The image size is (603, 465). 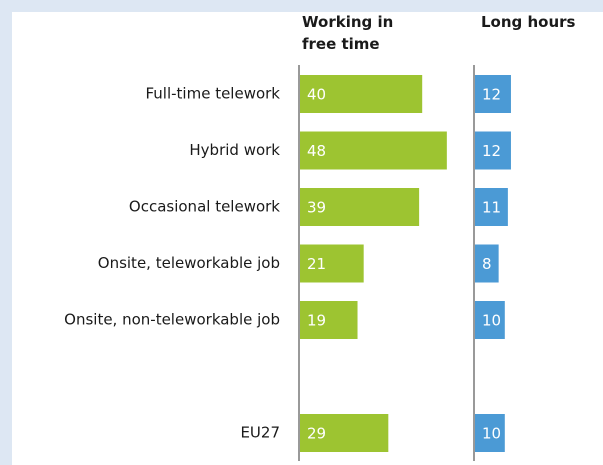 I want to click on category-label: EU27, so click(x=260, y=433).